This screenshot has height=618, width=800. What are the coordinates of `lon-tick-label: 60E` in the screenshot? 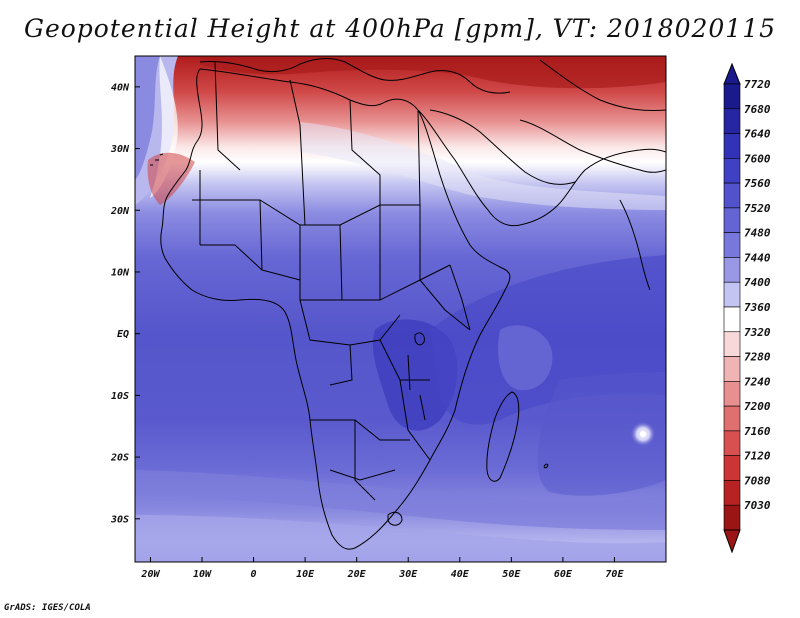 It's located at (563, 574).